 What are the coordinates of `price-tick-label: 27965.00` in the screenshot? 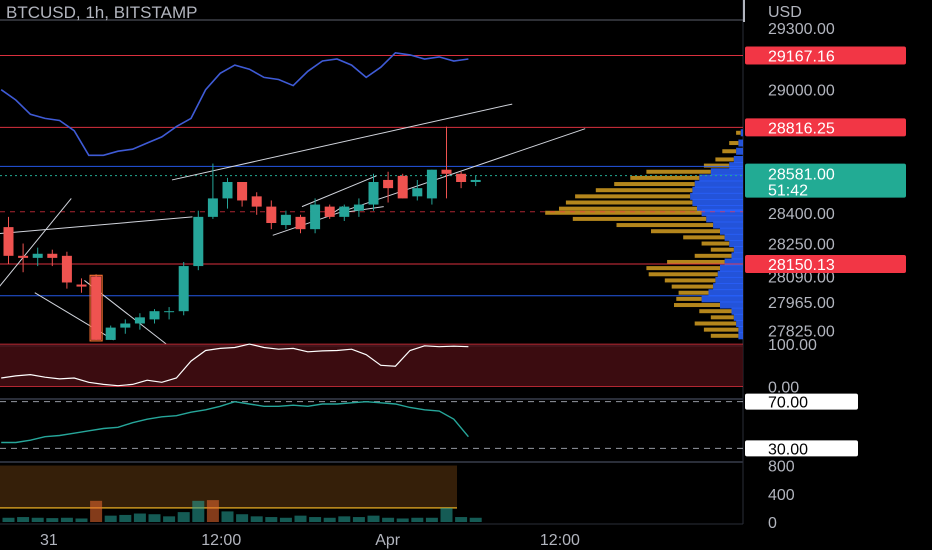 It's located at (801, 303).